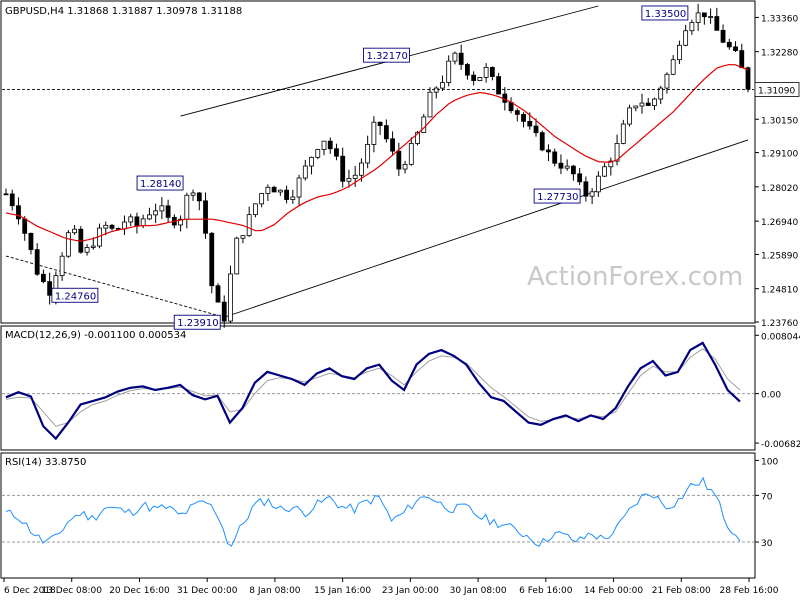 This screenshot has width=800, height=600. What do you see at coordinates (373, 511) in the screenshot?
I see `rsi-line` at bounding box center [373, 511].